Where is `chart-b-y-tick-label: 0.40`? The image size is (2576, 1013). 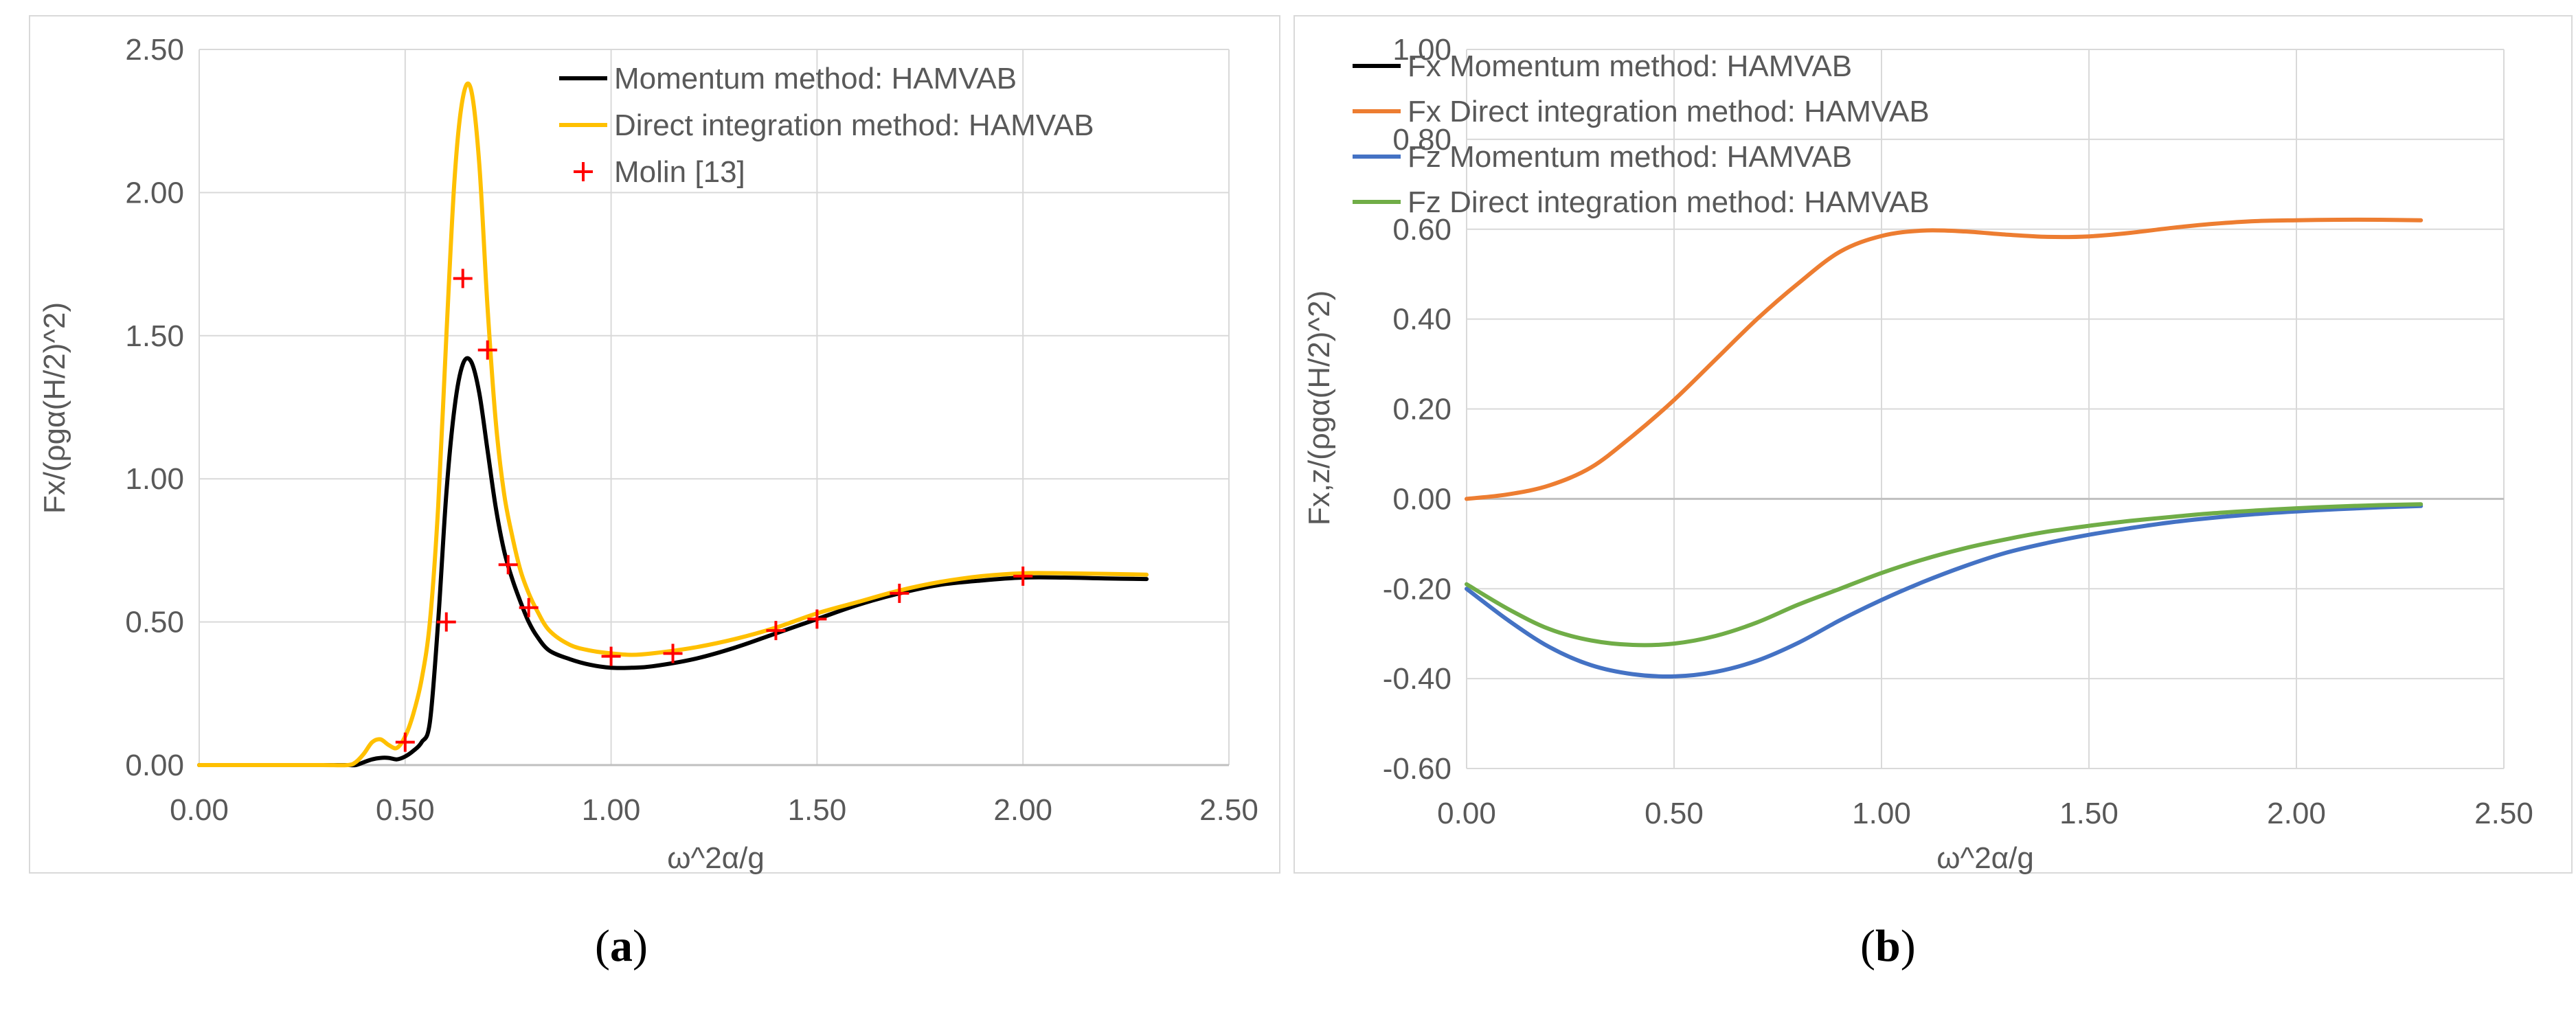
chart-b-y-tick-label: 0.40 is located at coordinates (1421, 320).